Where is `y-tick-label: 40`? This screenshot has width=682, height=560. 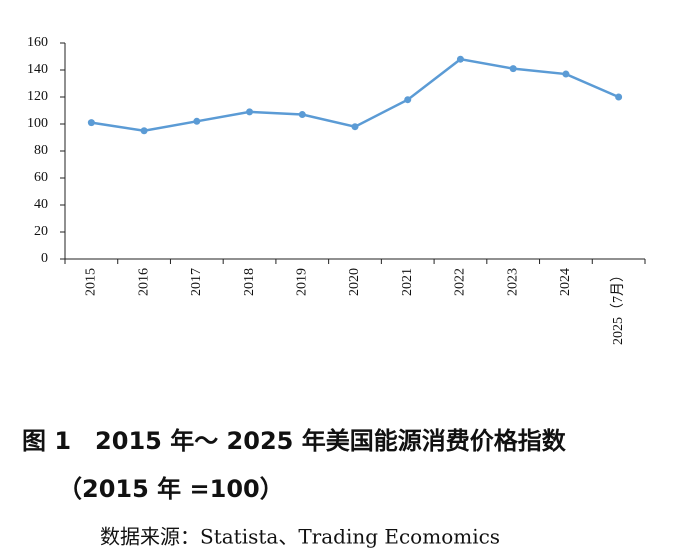 y-tick-label: 40 is located at coordinates (41, 204).